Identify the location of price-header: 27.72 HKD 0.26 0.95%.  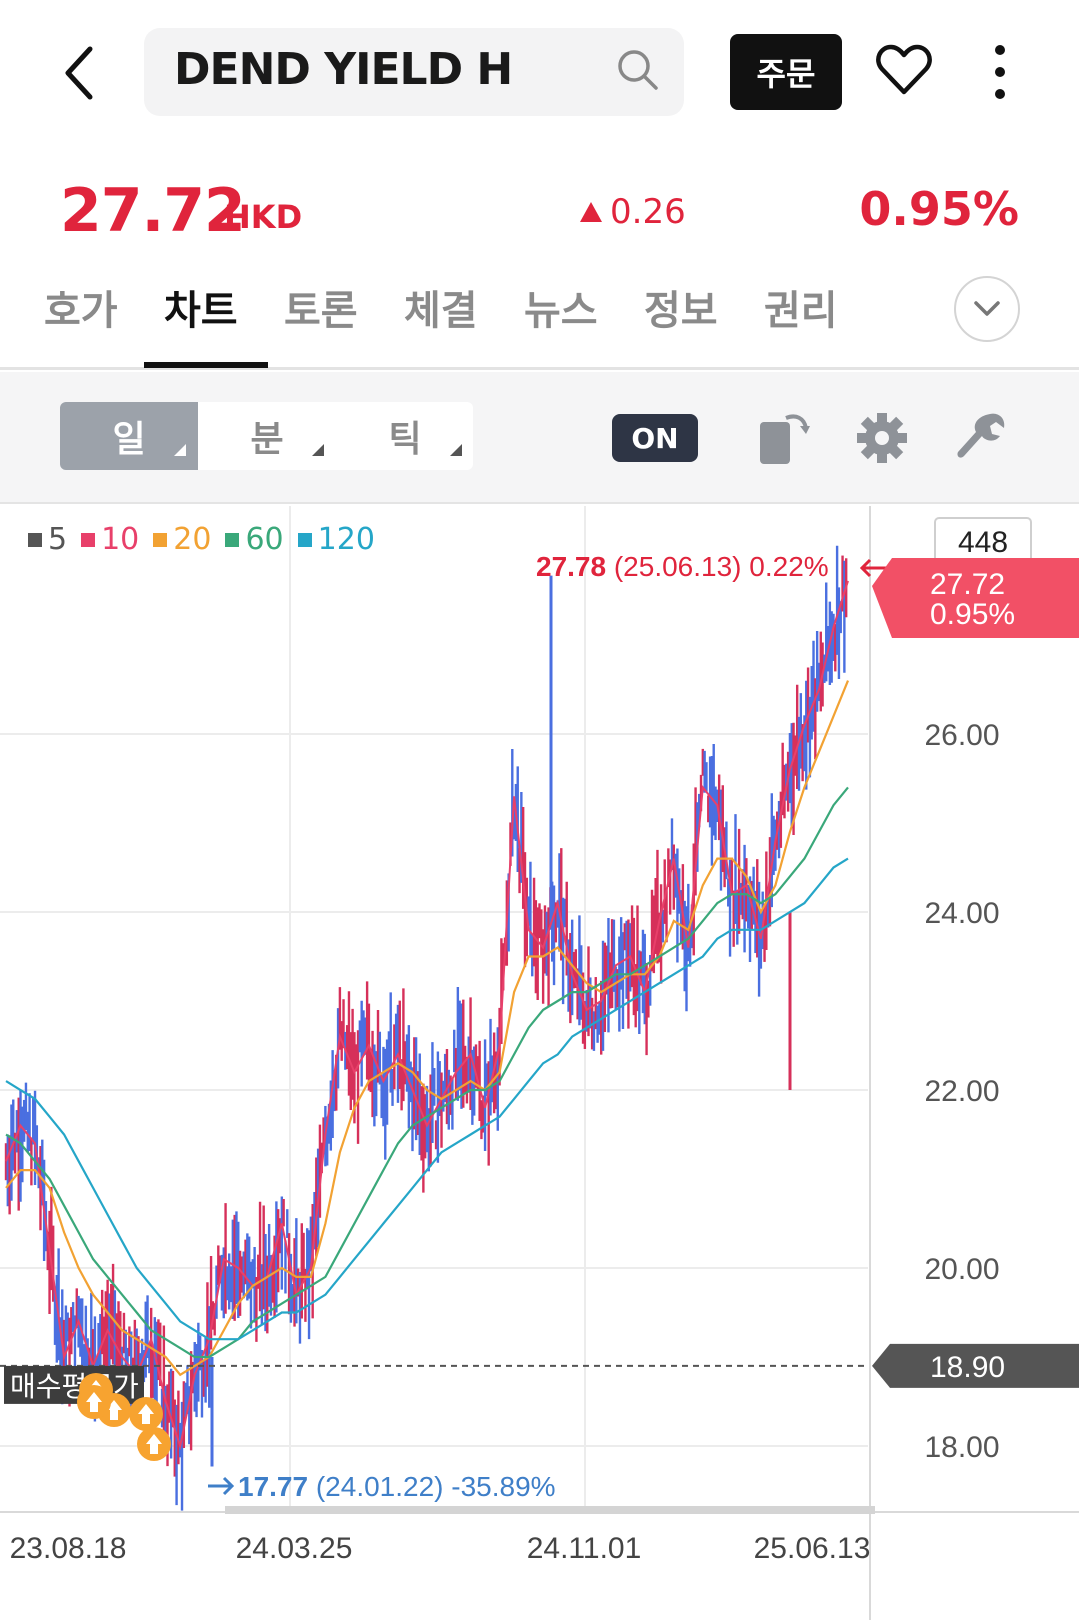
(539, 210).